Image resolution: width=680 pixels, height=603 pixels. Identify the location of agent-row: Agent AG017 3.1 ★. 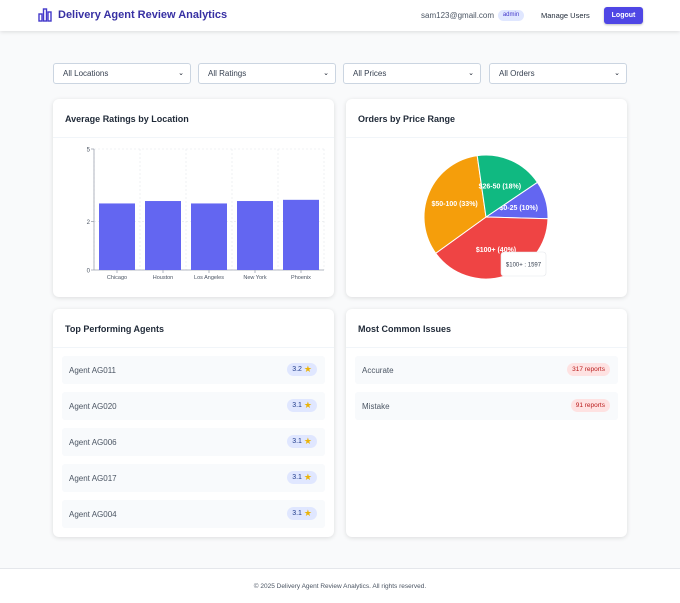
(193, 478).